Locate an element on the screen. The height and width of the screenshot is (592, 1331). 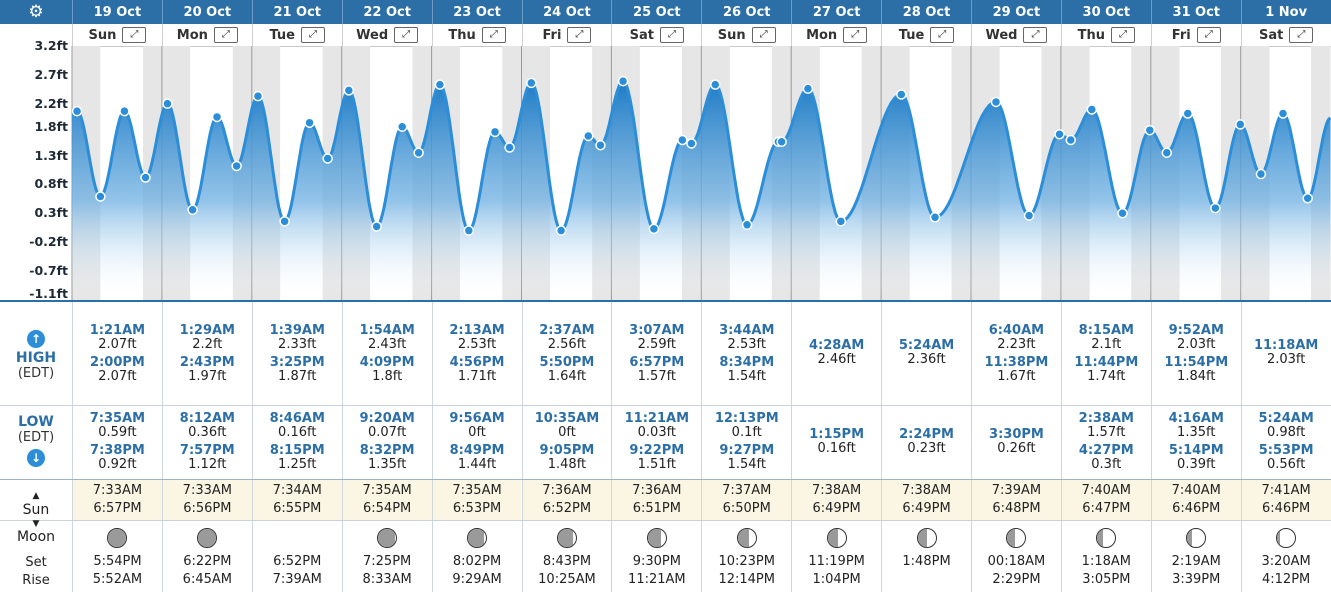
sun-cell: 7:40AM 6:47PM is located at coordinates (1105, 500).